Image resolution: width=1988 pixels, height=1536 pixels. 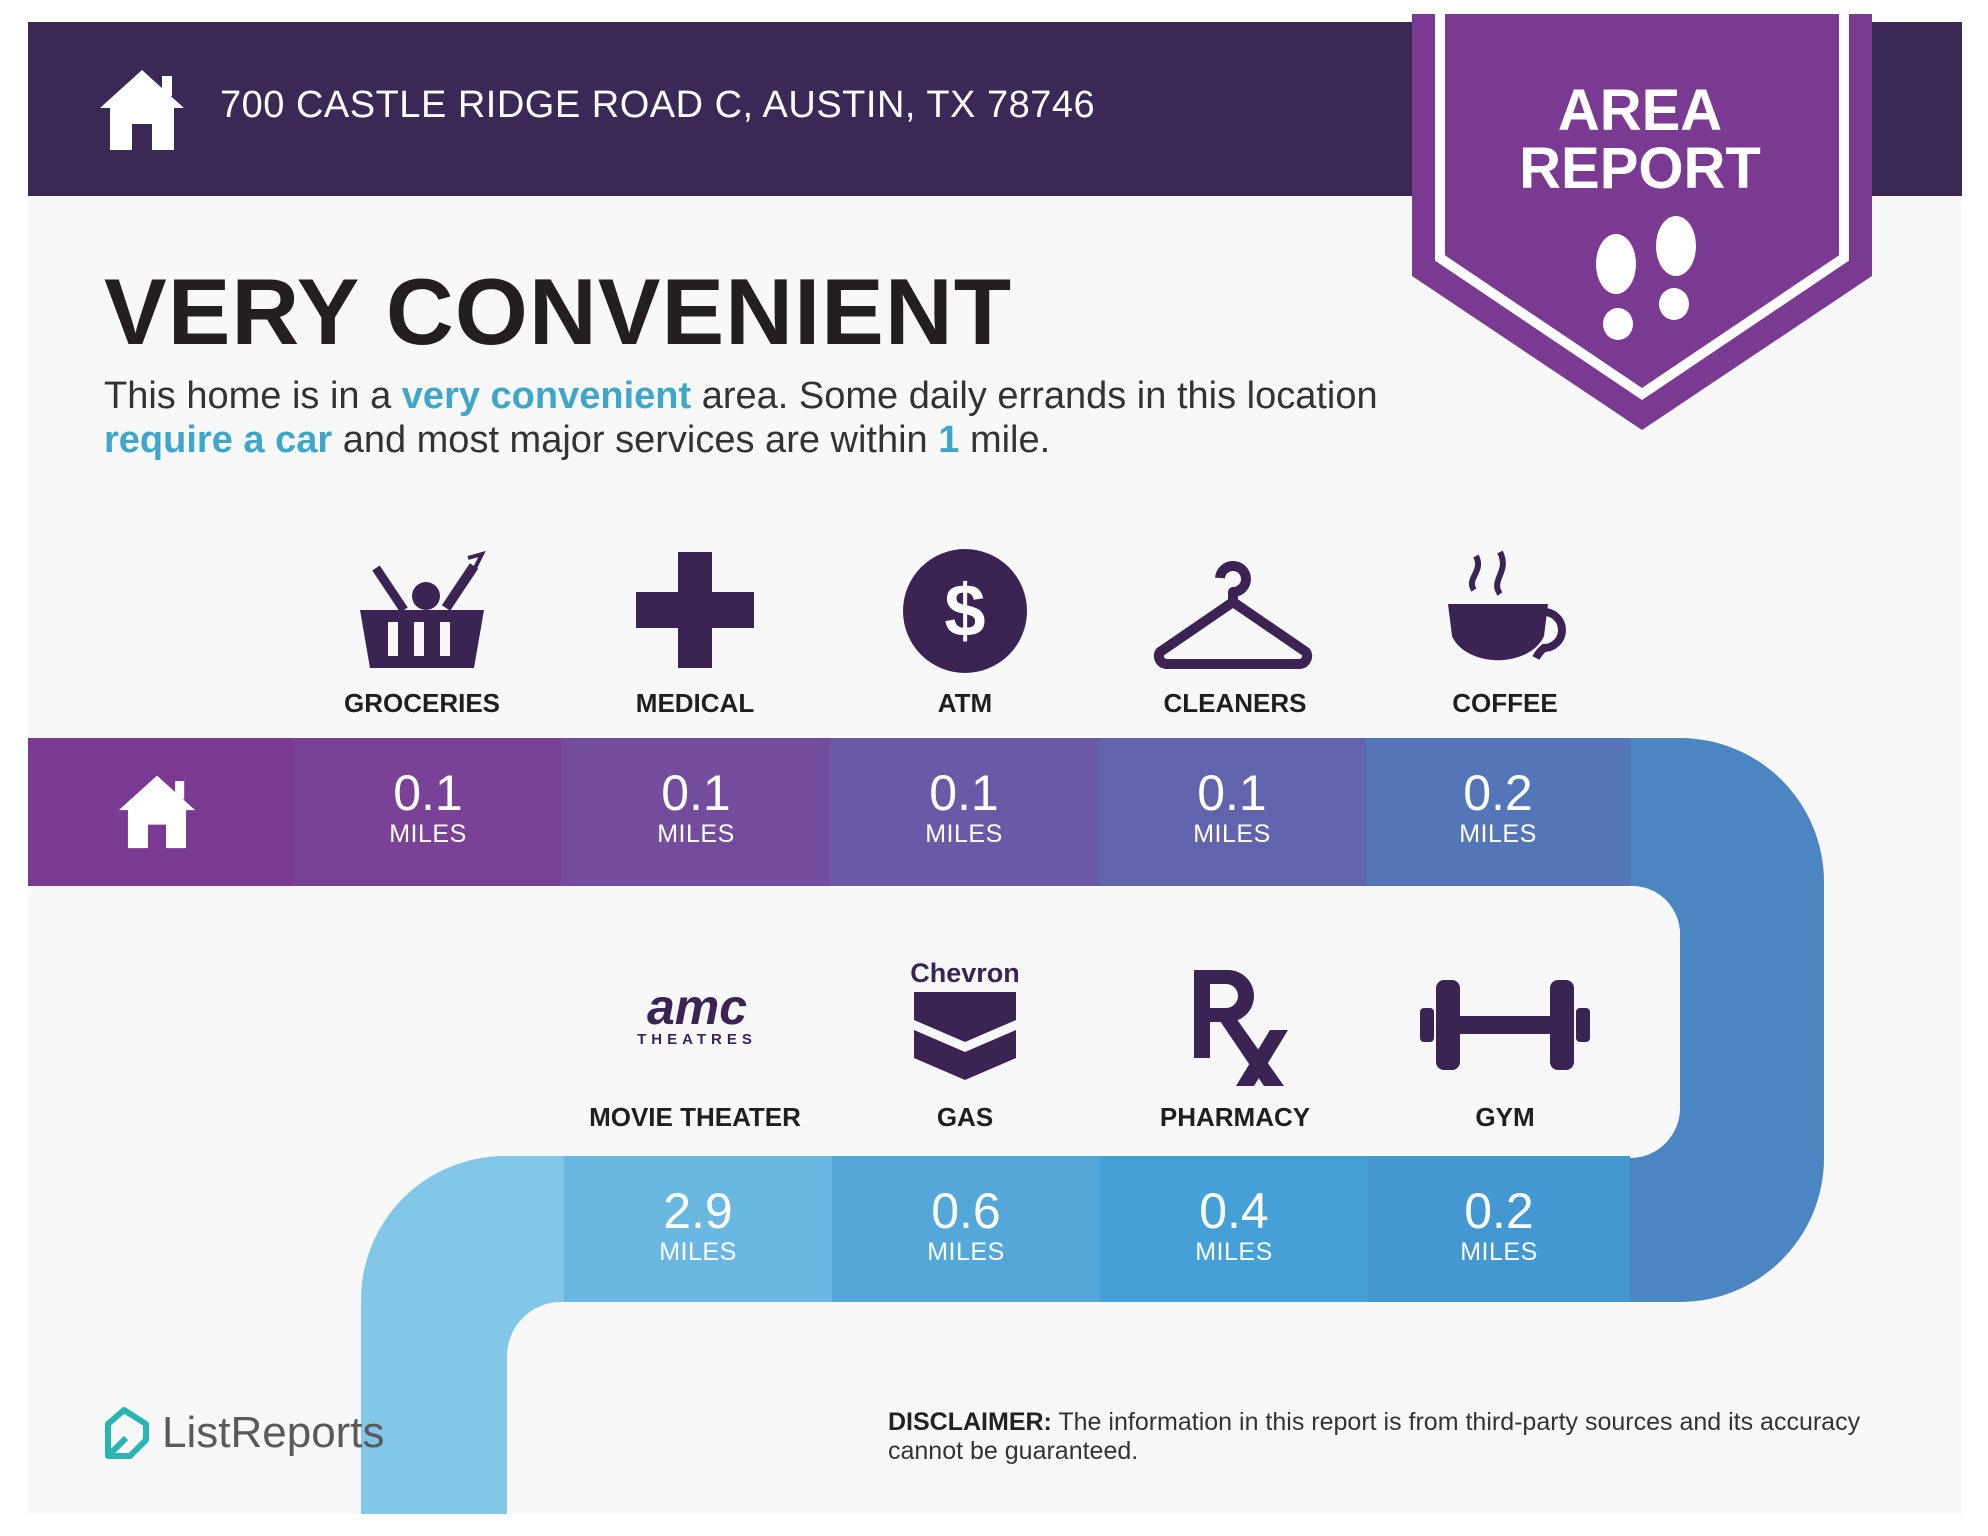 I want to click on label-cleaners: CLEANERS, so click(x=1235, y=703).